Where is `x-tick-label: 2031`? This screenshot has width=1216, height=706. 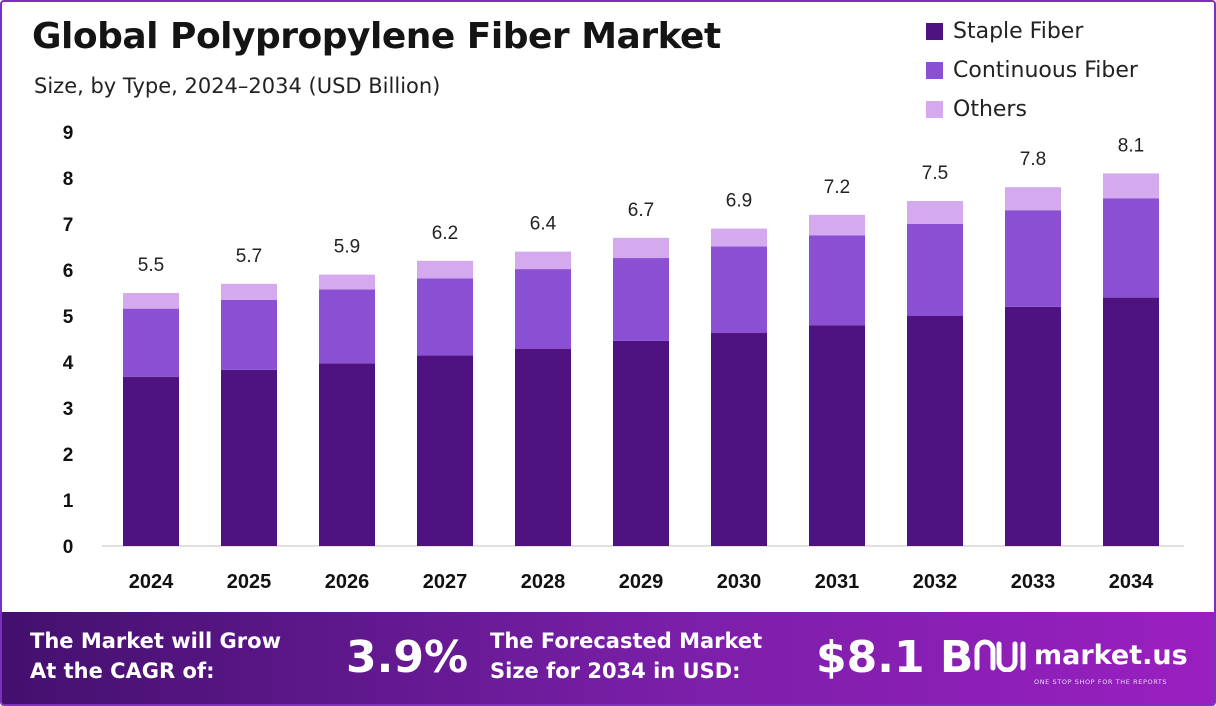 x-tick-label: 2031 is located at coordinates (837, 582).